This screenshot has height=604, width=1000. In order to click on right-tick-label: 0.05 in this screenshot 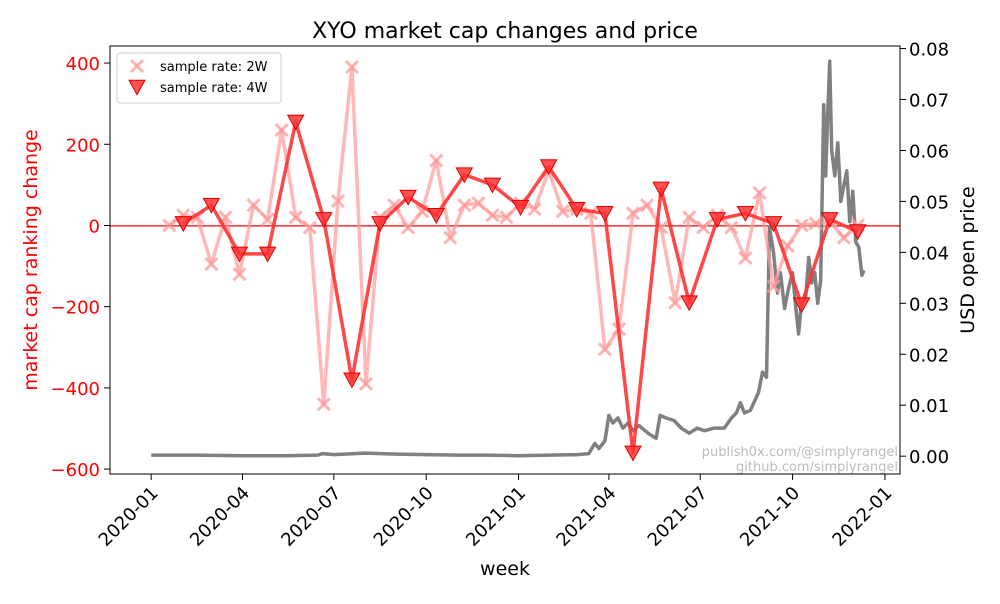, I will do `click(929, 202)`.